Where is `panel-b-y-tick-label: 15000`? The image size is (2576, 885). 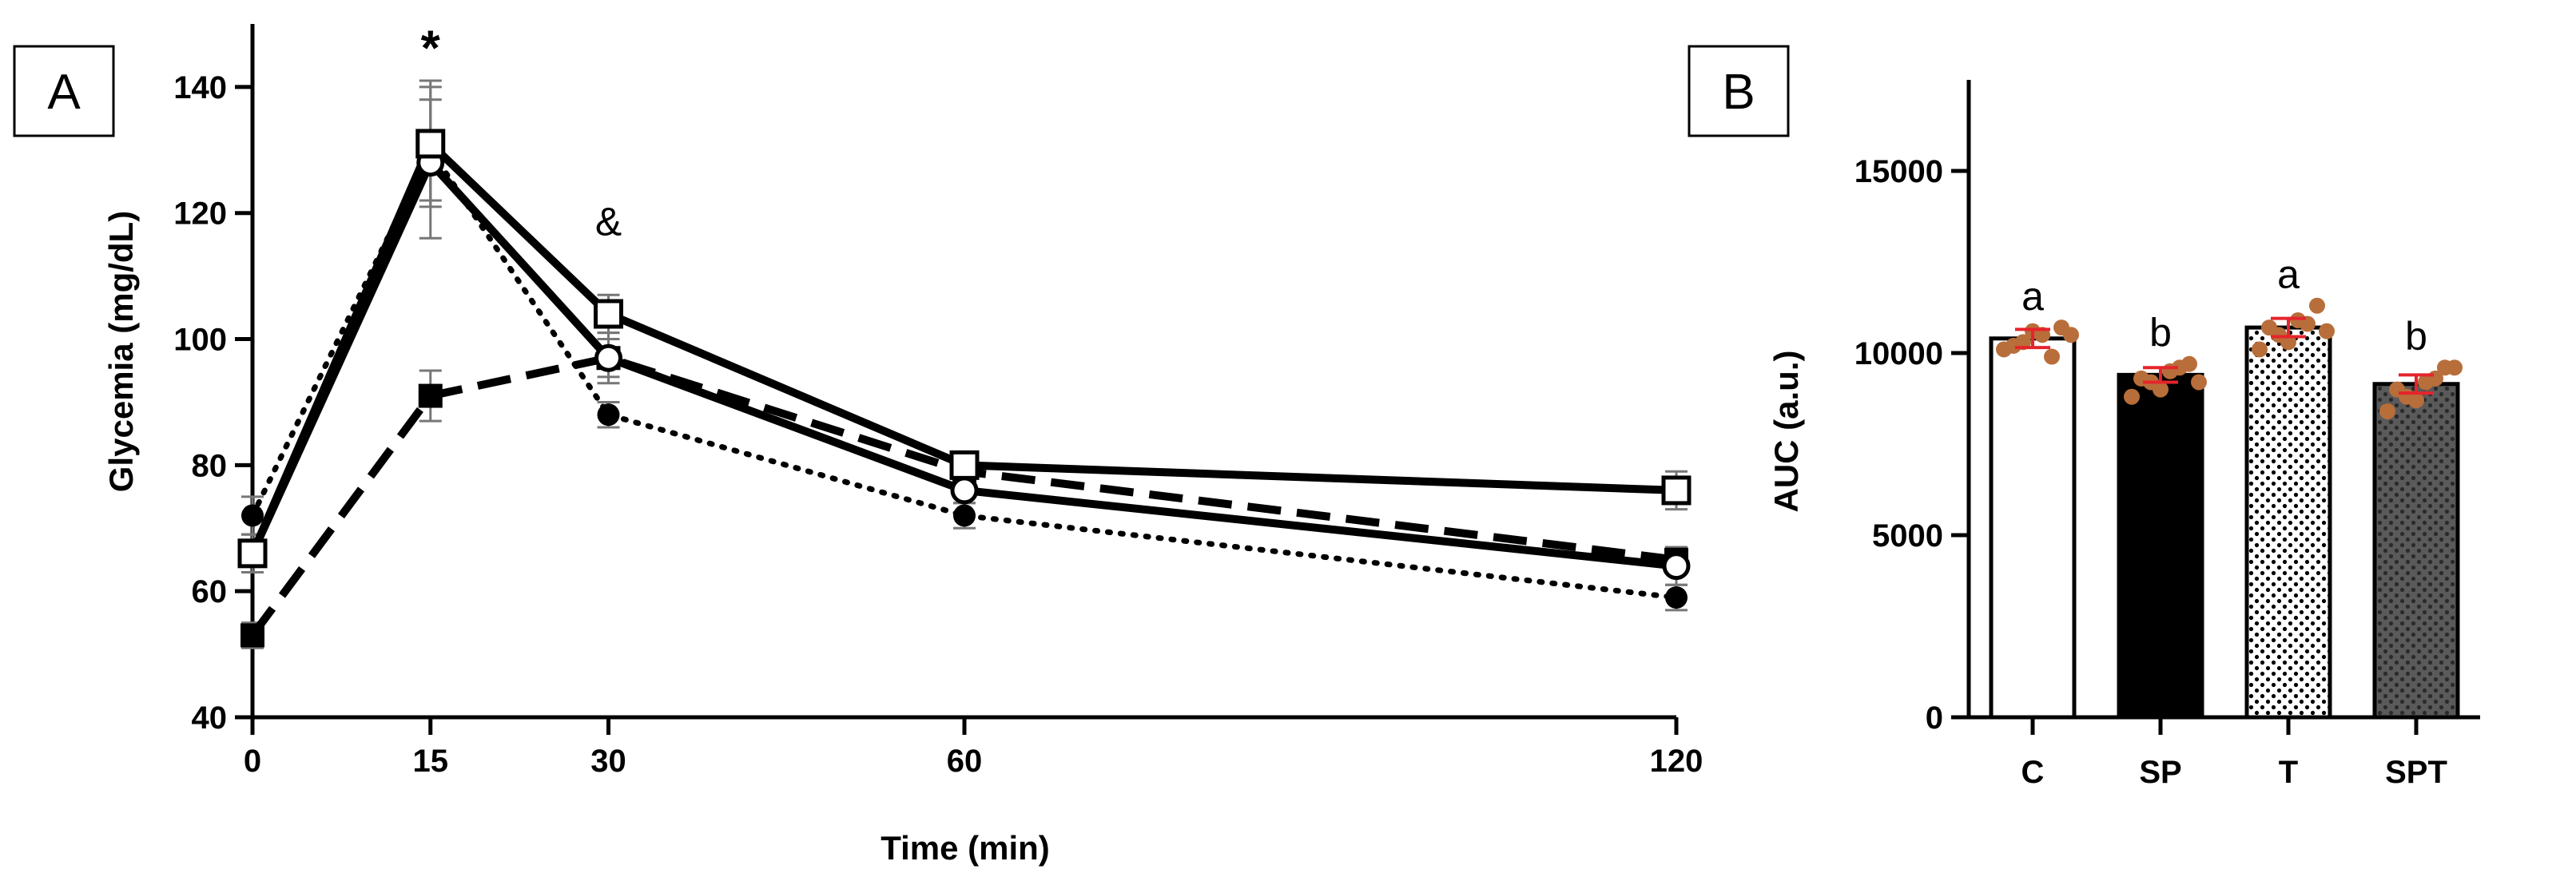
panel-b-y-tick-label: 15000 is located at coordinates (1898, 171).